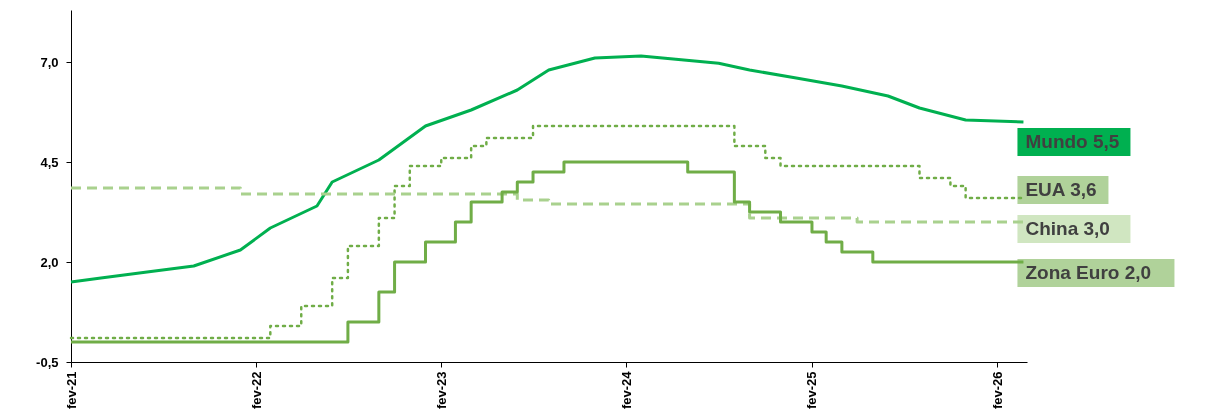 Image resolution: width=1227 pixels, height=419 pixels. I want to click on series-label: Mundo 5,5, so click(1072, 141).